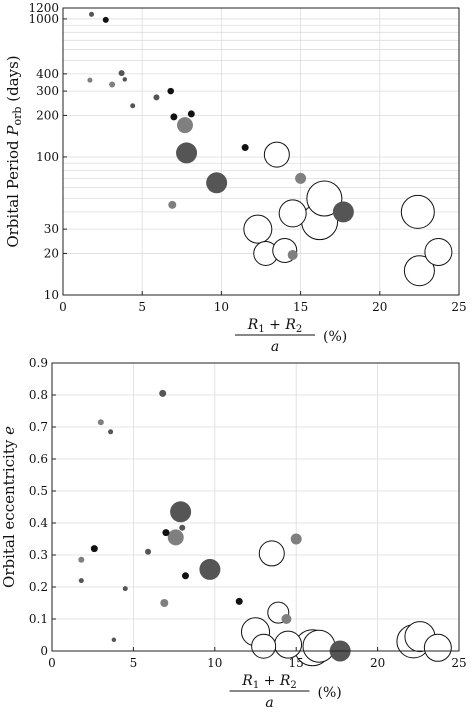  I want to click on y-tick-label: 0, so click(44, 651).